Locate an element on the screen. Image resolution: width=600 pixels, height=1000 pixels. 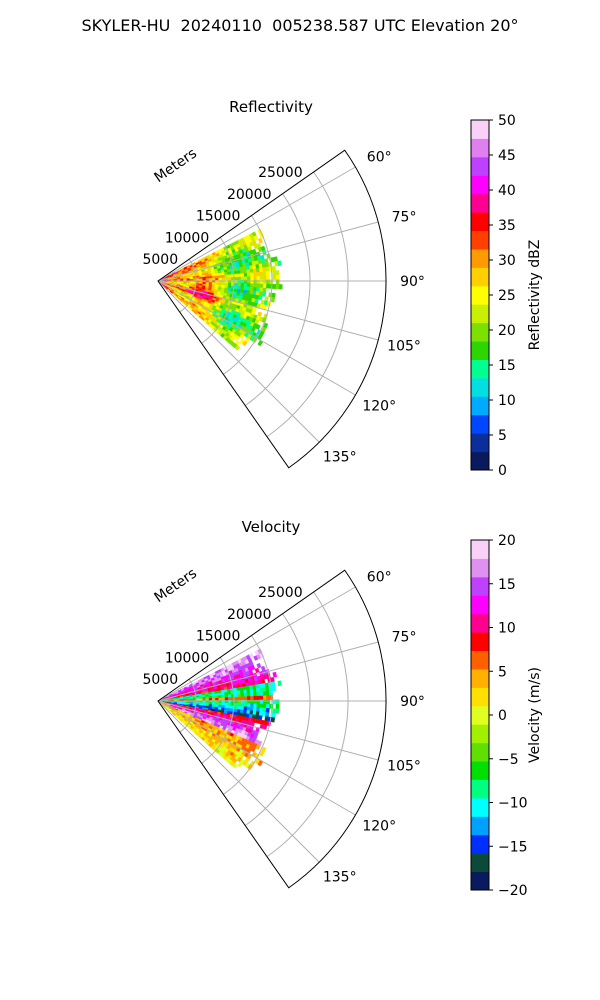
colorbar-tick-label: −15 is located at coordinates (513, 847).